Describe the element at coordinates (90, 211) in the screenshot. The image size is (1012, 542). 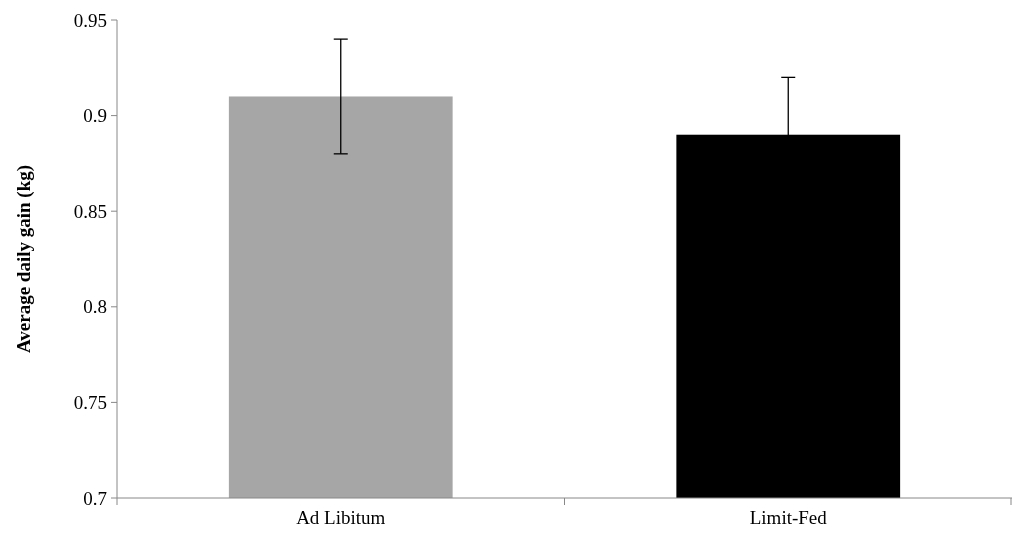
I see `y-tick-label: 0.85` at that location.